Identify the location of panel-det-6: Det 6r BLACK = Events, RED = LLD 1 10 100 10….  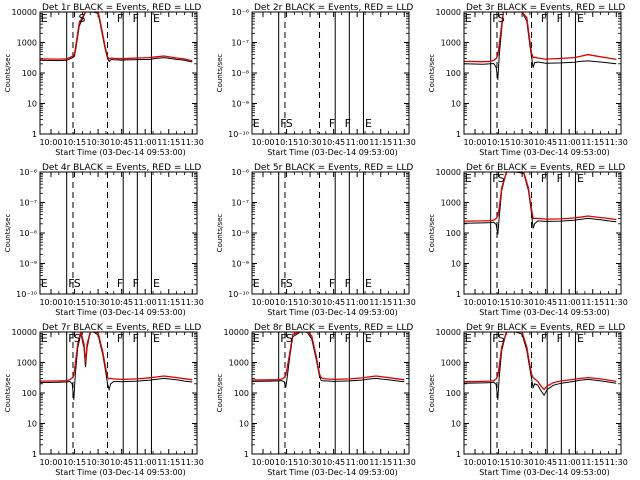
(528, 240).